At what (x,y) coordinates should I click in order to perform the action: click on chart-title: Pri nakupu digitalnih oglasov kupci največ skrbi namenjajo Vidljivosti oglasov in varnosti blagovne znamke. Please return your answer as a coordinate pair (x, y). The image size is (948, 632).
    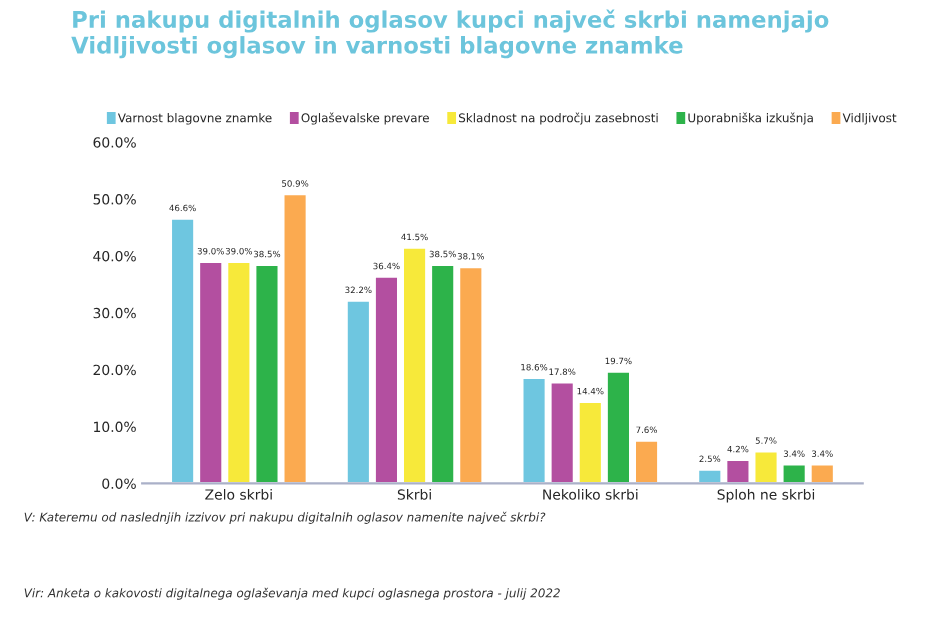
    Looking at the image, I should click on (450, 34).